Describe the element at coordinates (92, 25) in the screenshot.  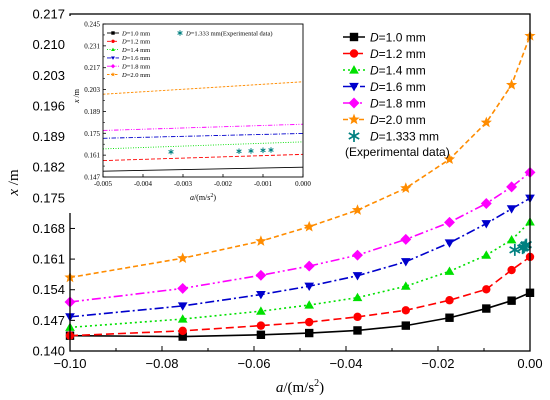
I see `inset-y-tick-label: 0.245` at that location.